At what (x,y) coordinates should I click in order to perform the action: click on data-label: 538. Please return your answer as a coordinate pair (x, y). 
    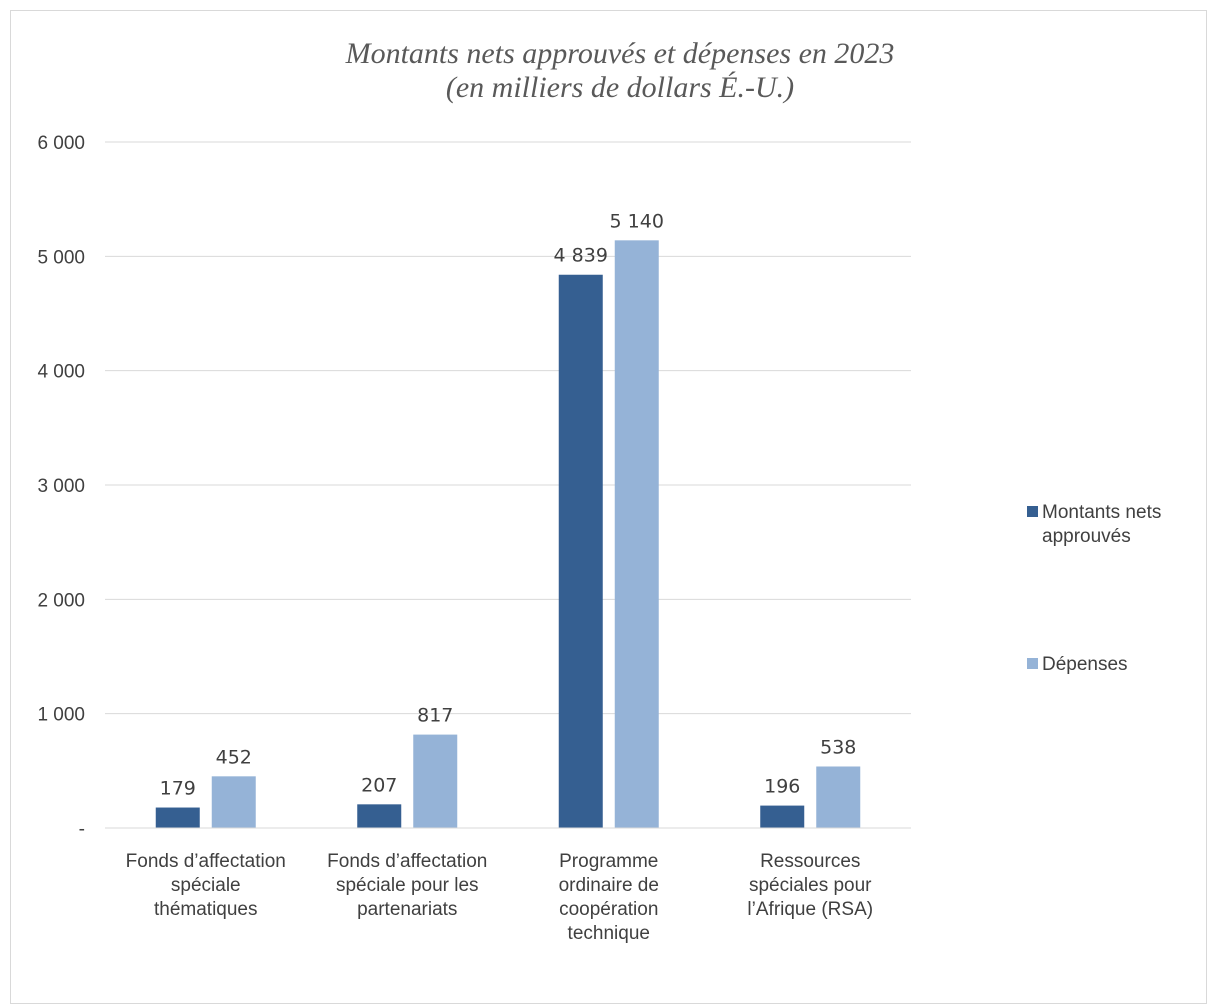
    Looking at the image, I should click on (838, 747).